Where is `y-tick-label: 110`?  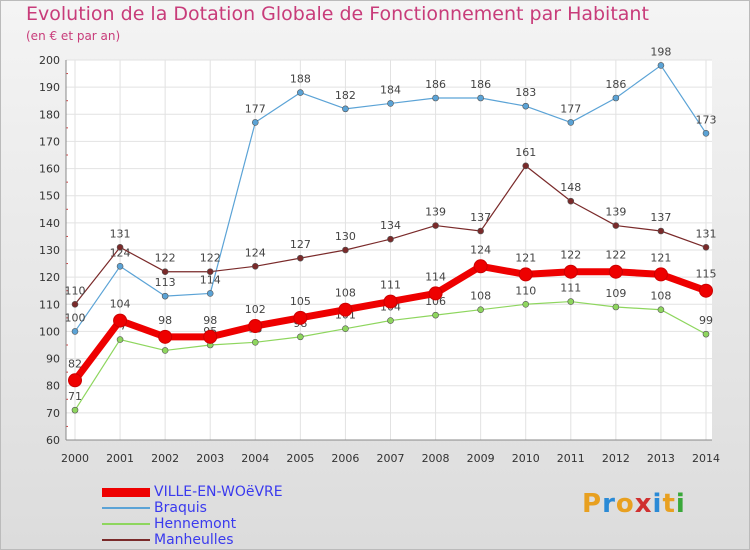 y-tick-label: 110 is located at coordinates (49, 304).